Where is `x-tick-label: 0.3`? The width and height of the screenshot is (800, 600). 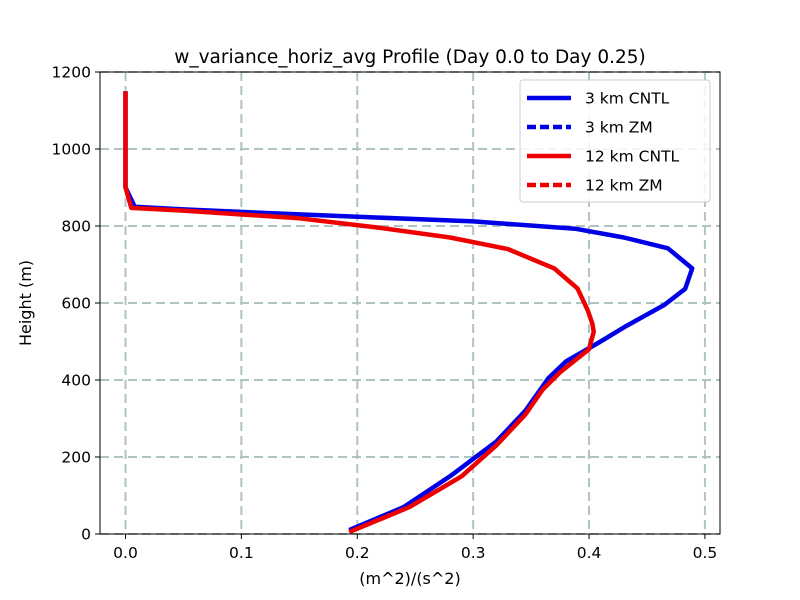
x-tick-label: 0.3 is located at coordinates (473, 553).